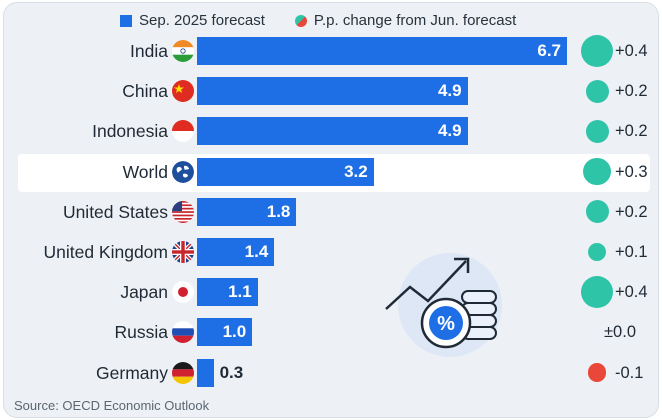 The width and height of the screenshot is (662, 420). Describe the element at coordinates (132, 372) in the screenshot. I see `category-label: Germany` at that location.